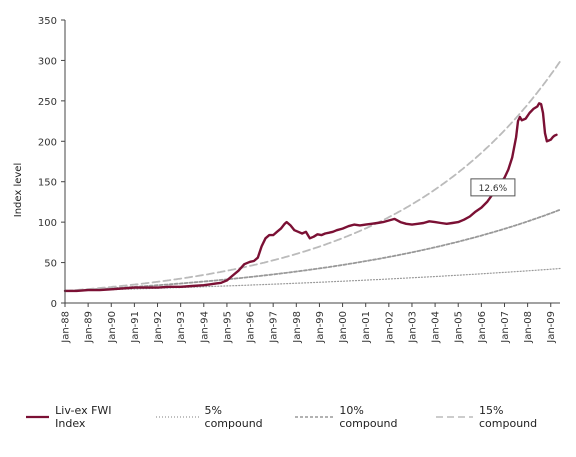 This screenshot has height=457, width=576. I want to click on legend-label-5pct: 5% compound, so click(233, 417).